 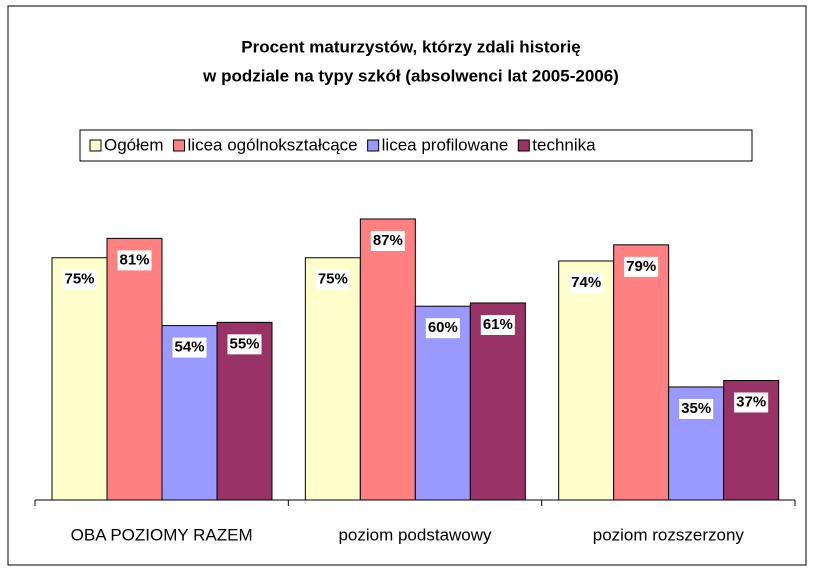 I want to click on value-label: 55%, so click(x=244, y=343).